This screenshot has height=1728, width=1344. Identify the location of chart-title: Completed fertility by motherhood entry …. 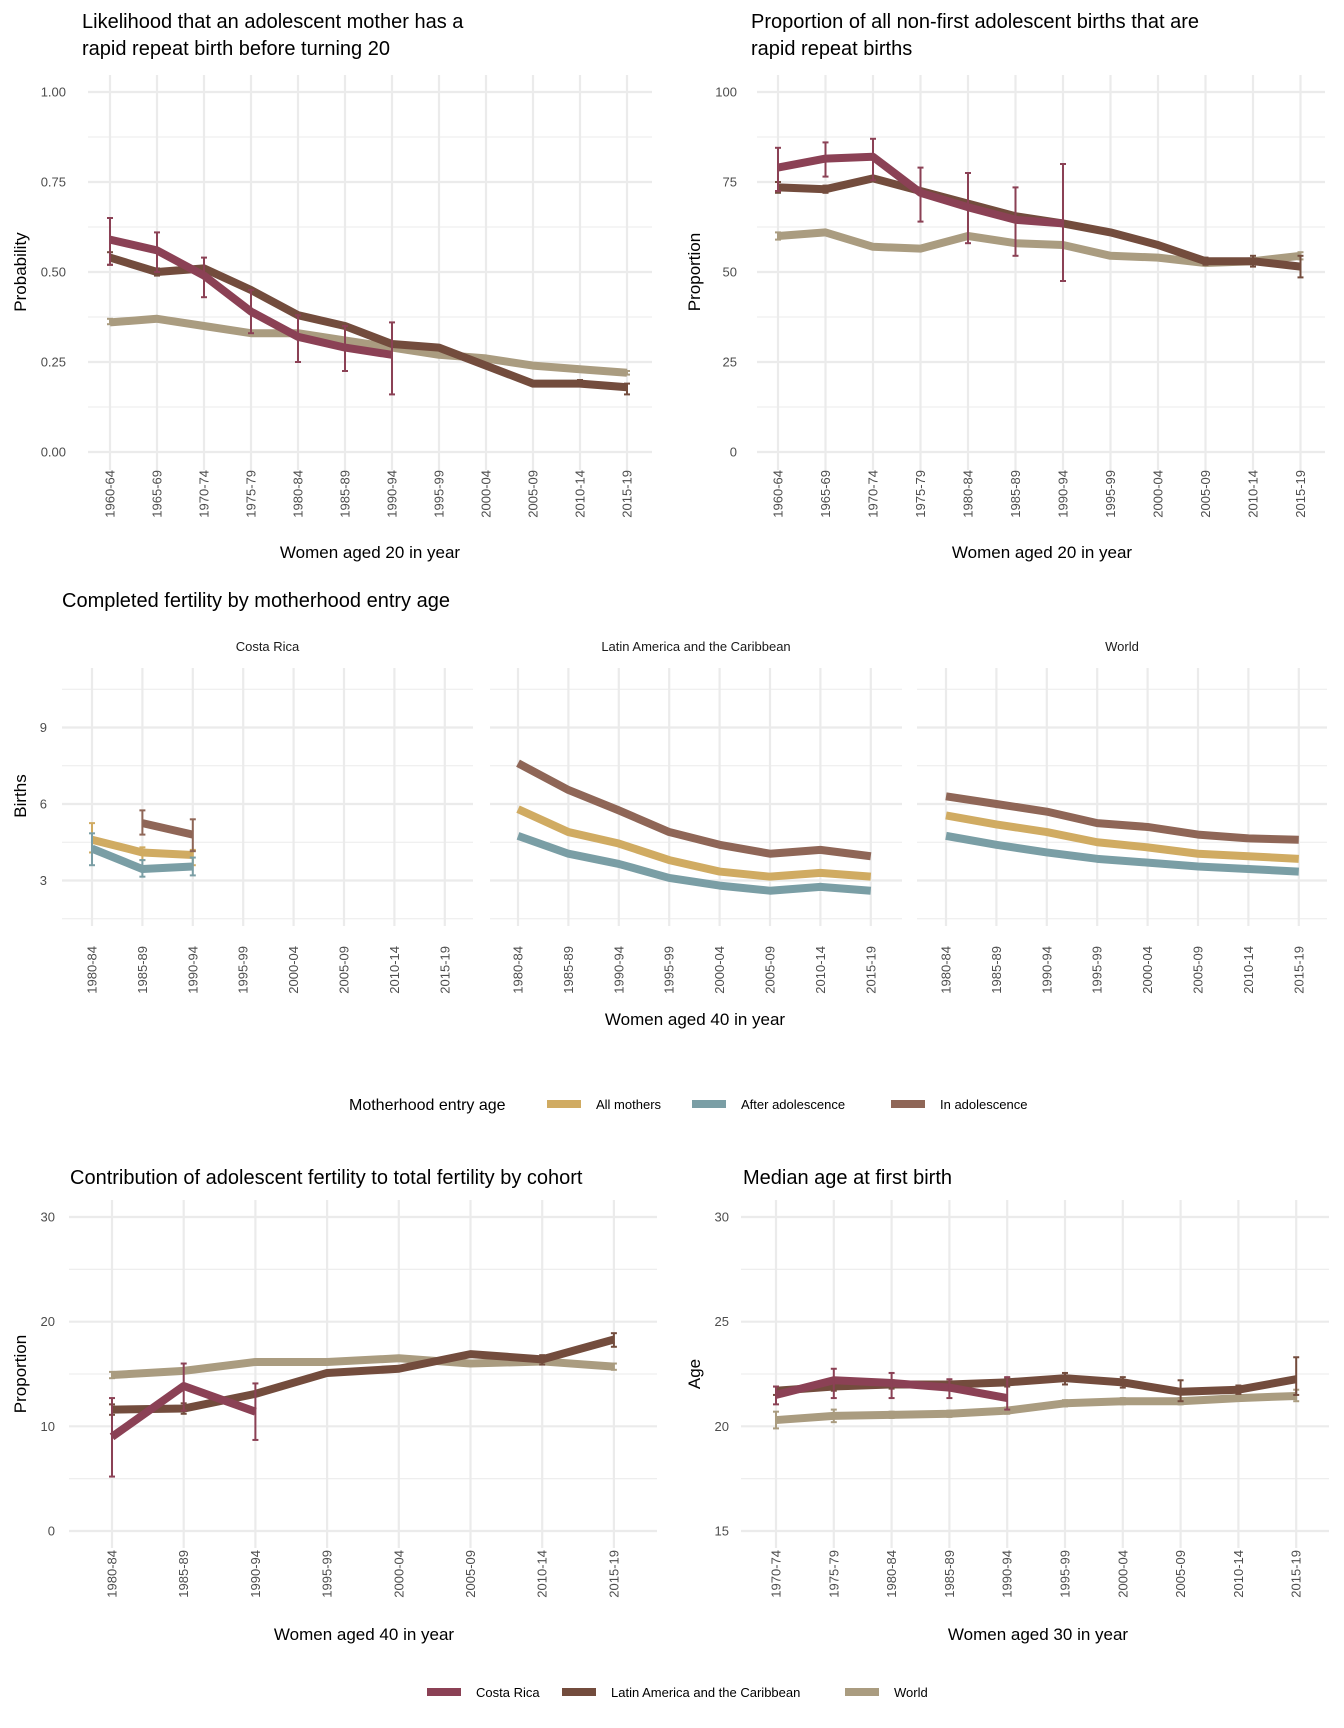
(256, 601).